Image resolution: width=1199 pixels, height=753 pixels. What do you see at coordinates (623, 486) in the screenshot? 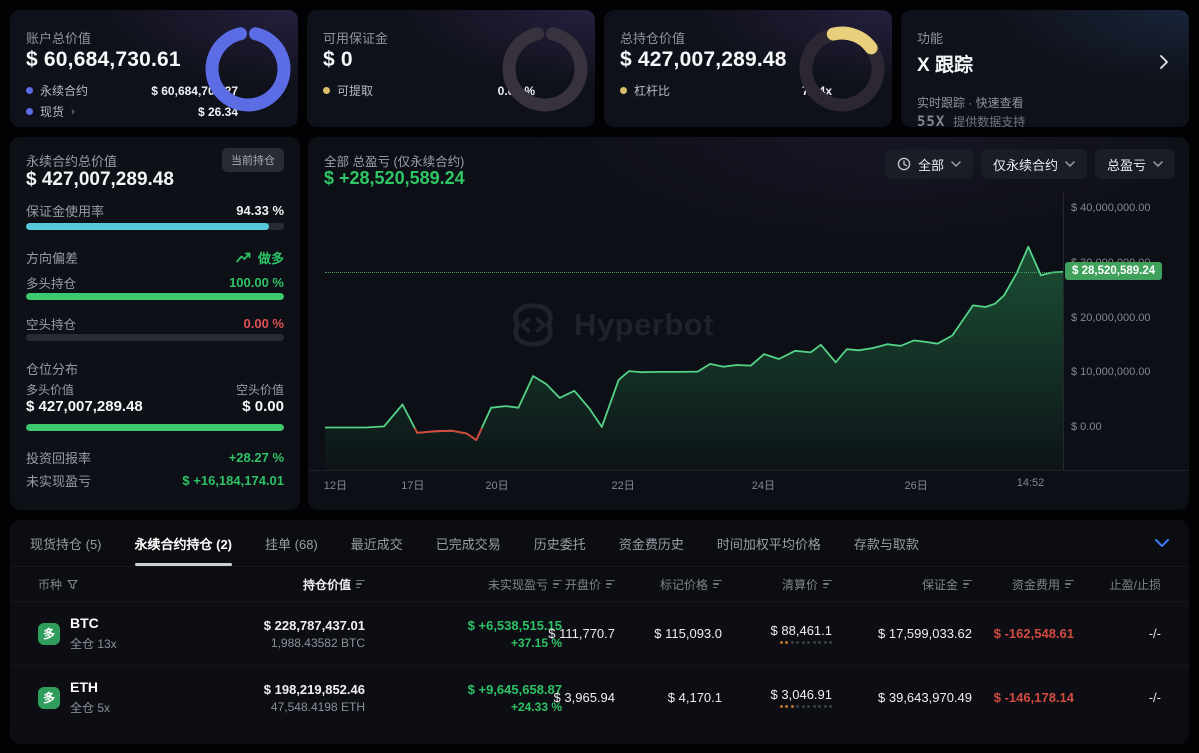
I see `x-axis-tick: 22日` at bounding box center [623, 486].